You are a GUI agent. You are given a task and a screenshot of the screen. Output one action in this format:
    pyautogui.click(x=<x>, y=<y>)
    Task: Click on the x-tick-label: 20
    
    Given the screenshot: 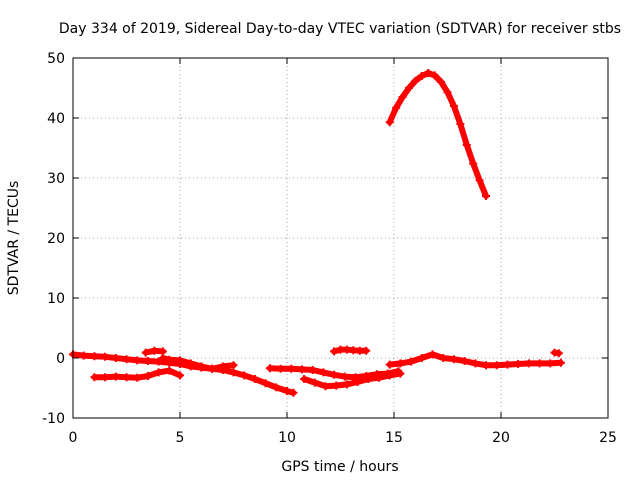 What is the action you would take?
    pyautogui.click(x=501, y=438)
    